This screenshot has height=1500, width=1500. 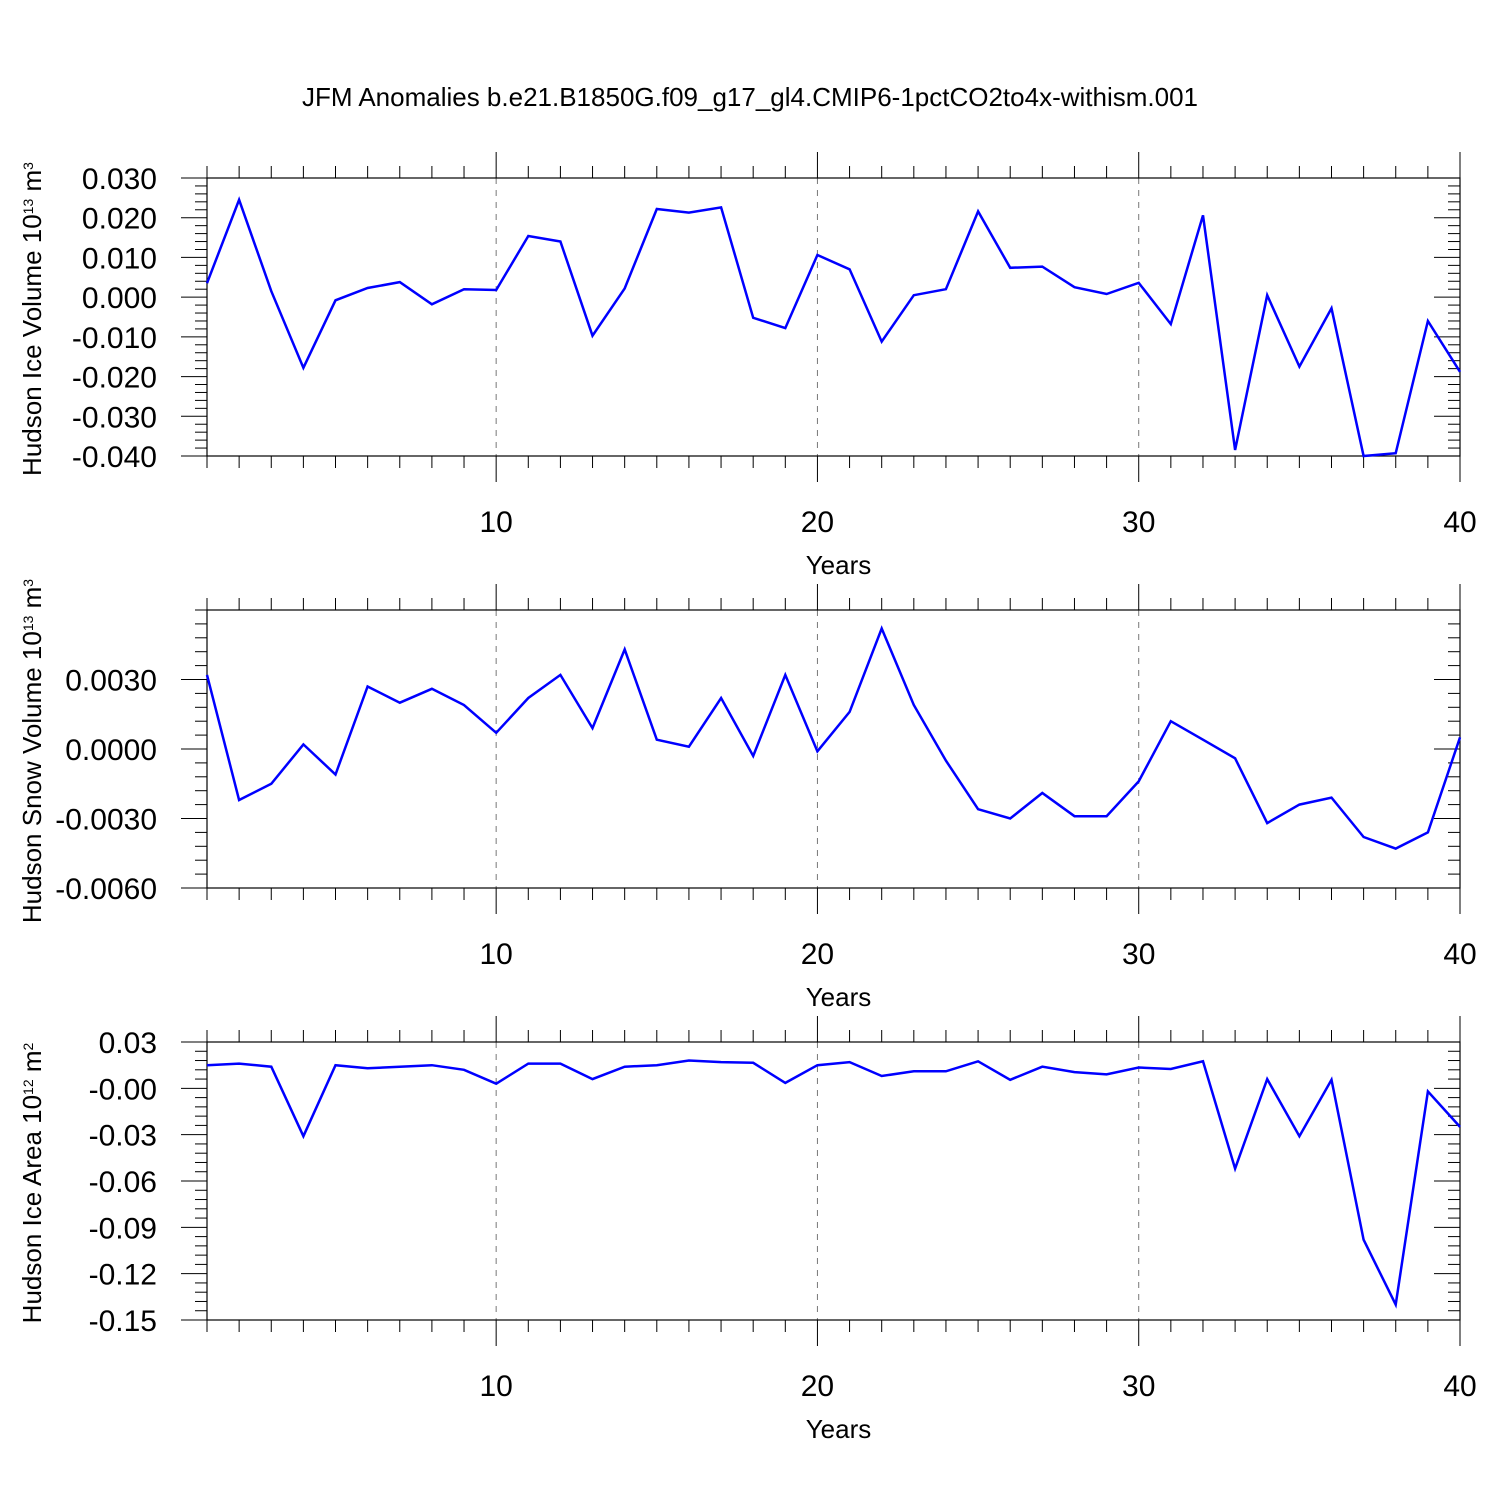 What do you see at coordinates (119, 298) in the screenshot?
I see `y-tick-label: 0.000` at bounding box center [119, 298].